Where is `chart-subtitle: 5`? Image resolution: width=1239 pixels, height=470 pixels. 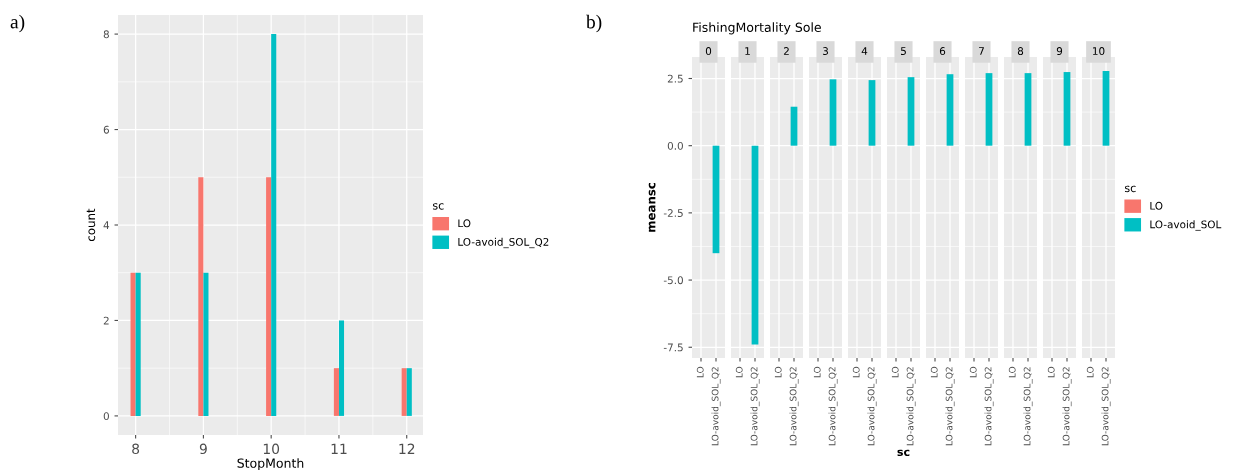
chart-subtitle: 5 is located at coordinates (903, 51).